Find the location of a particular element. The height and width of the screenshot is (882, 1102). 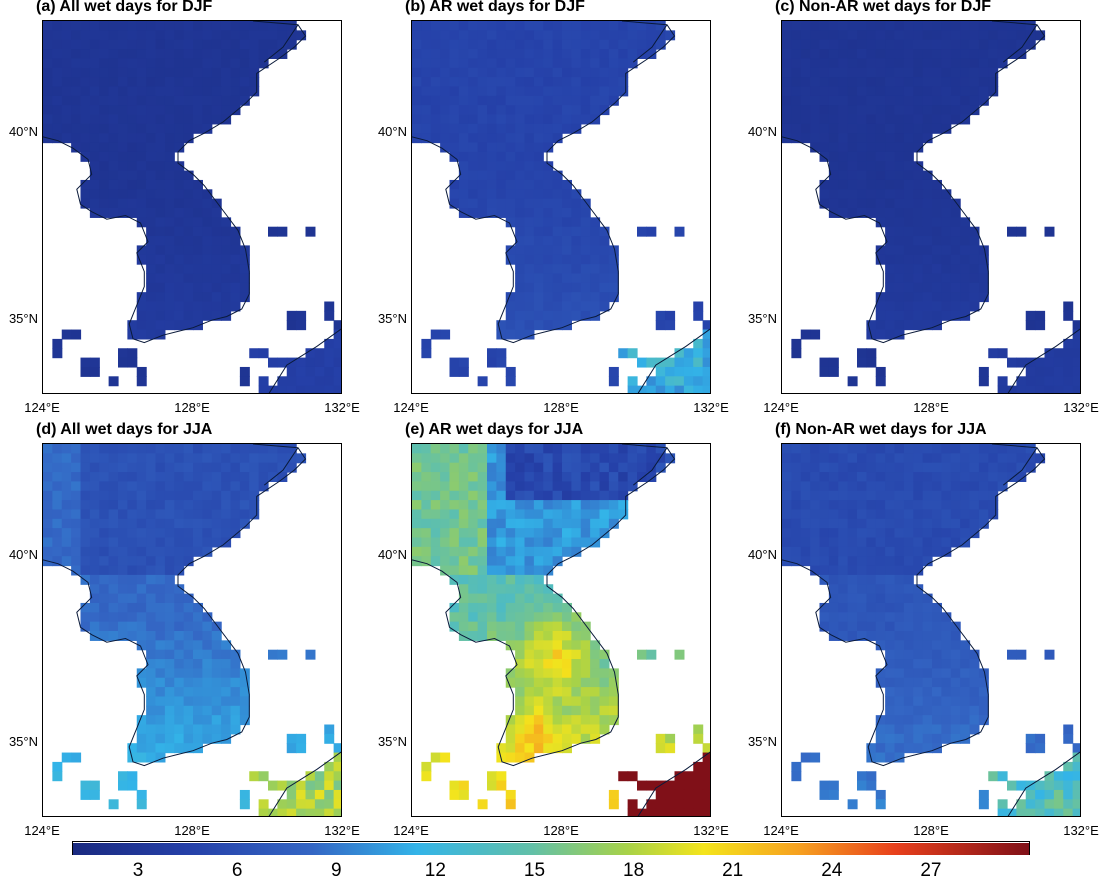

lat-label: 40°N is located at coordinates (392, 132).